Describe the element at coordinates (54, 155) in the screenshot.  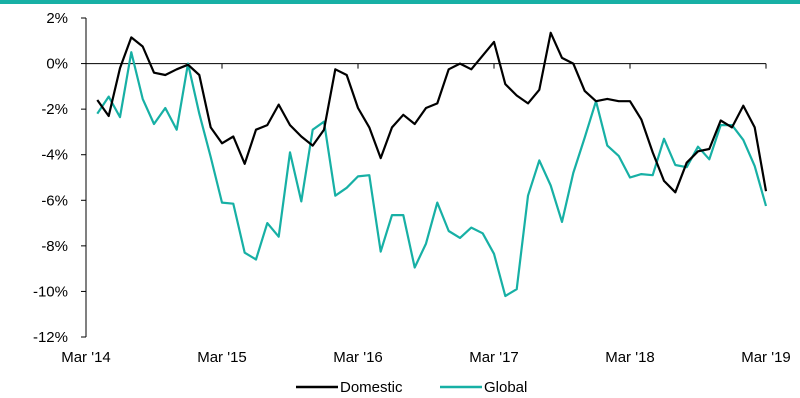
I see `y-tick-label: -4%` at that location.